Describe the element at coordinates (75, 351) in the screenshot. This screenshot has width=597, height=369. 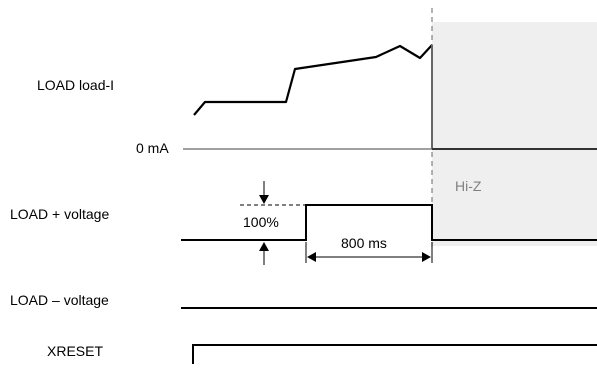
I see `xreset-label: XRESET` at that location.